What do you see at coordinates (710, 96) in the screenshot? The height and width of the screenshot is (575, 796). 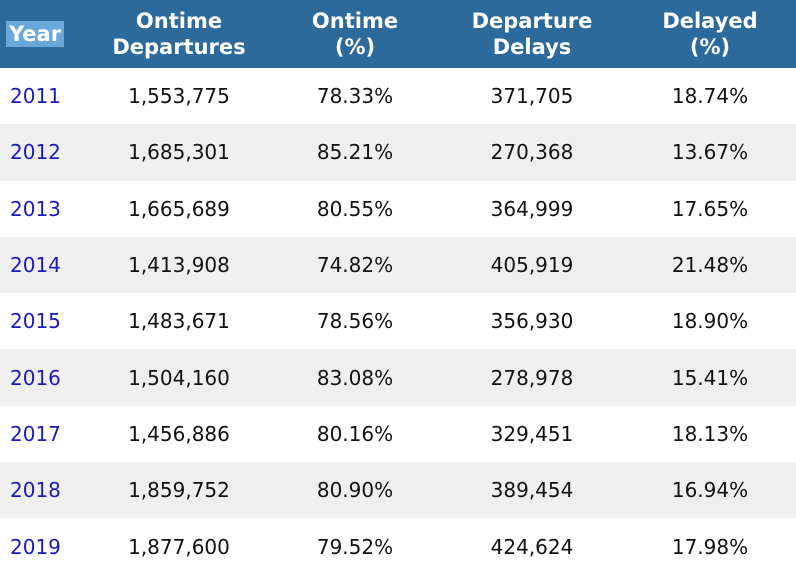 I see `delayed-pct-cell: 18.74%` at bounding box center [710, 96].